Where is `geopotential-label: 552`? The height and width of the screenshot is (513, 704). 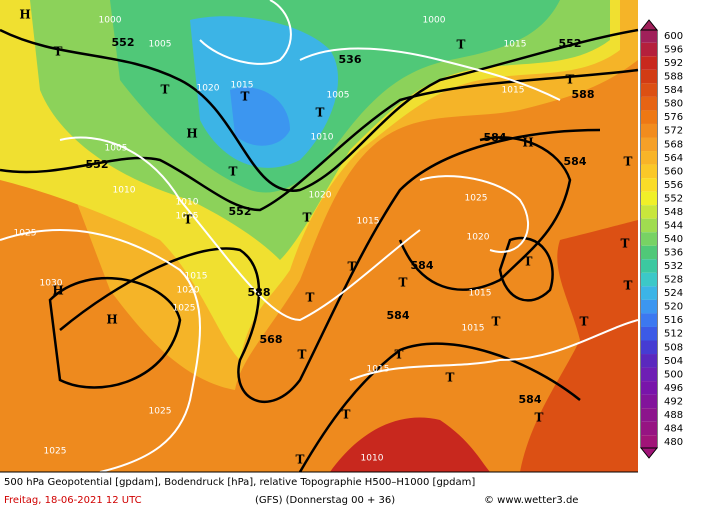
geopotential-label: 552 is located at coordinates (570, 43).